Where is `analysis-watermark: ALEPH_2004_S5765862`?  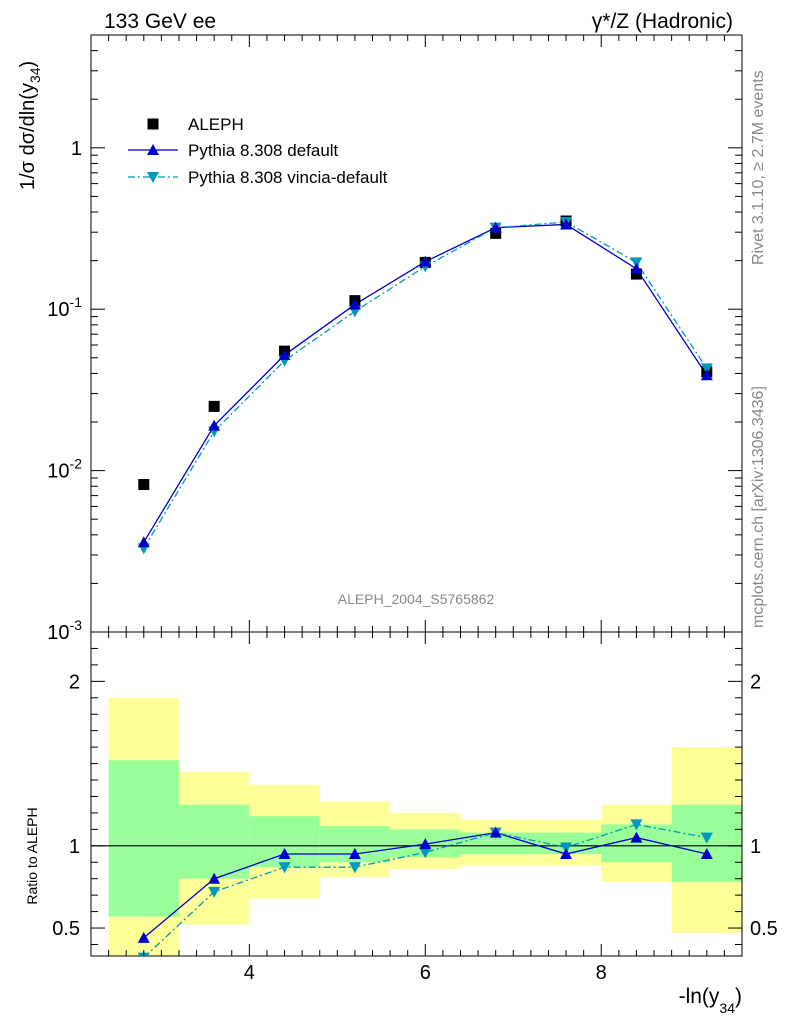 analysis-watermark: ALEPH_2004_S5765862 is located at coordinates (416, 599).